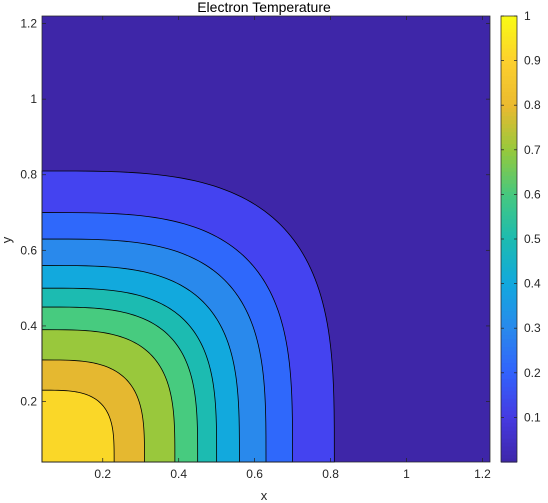  What do you see at coordinates (264, 495) in the screenshot?
I see `x-axis-label: x` at bounding box center [264, 495].